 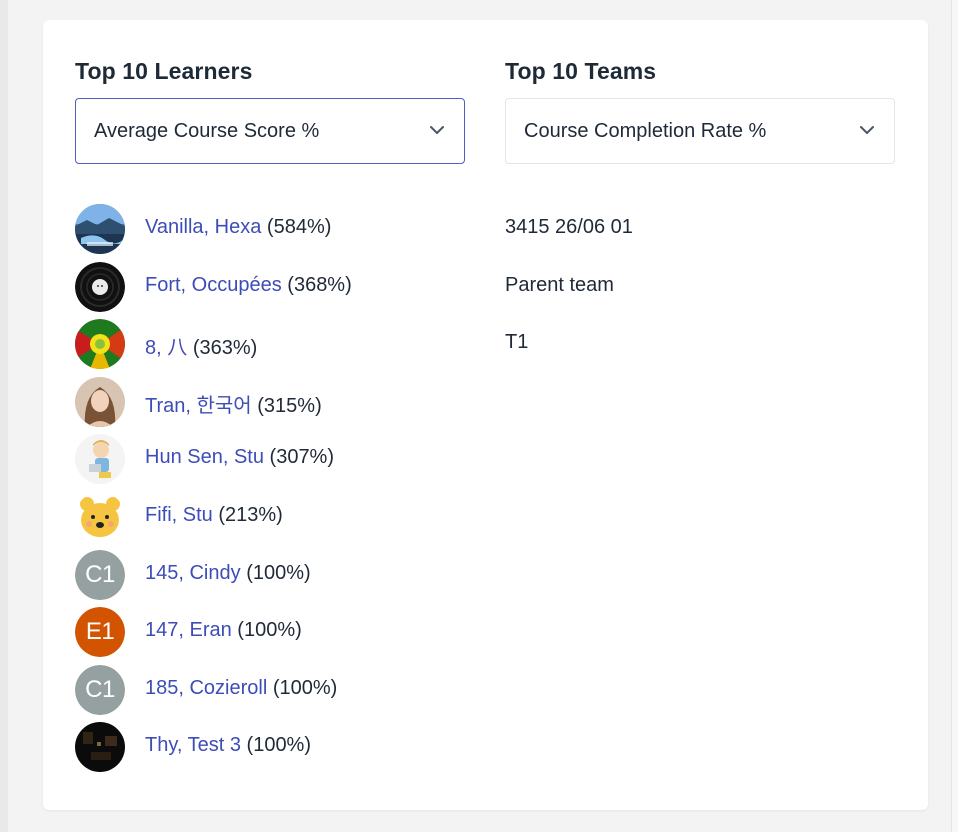 What do you see at coordinates (700, 287) in the screenshot?
I see `team-row: Parent team` at bounding box center [700, 287].